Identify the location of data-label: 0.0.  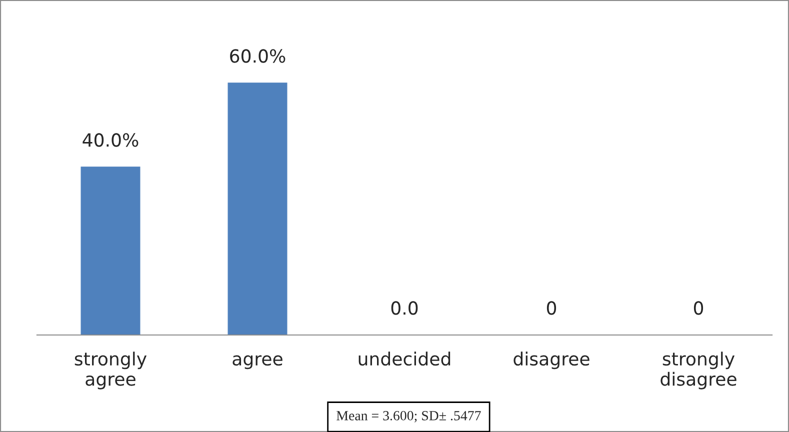
(404, 308).